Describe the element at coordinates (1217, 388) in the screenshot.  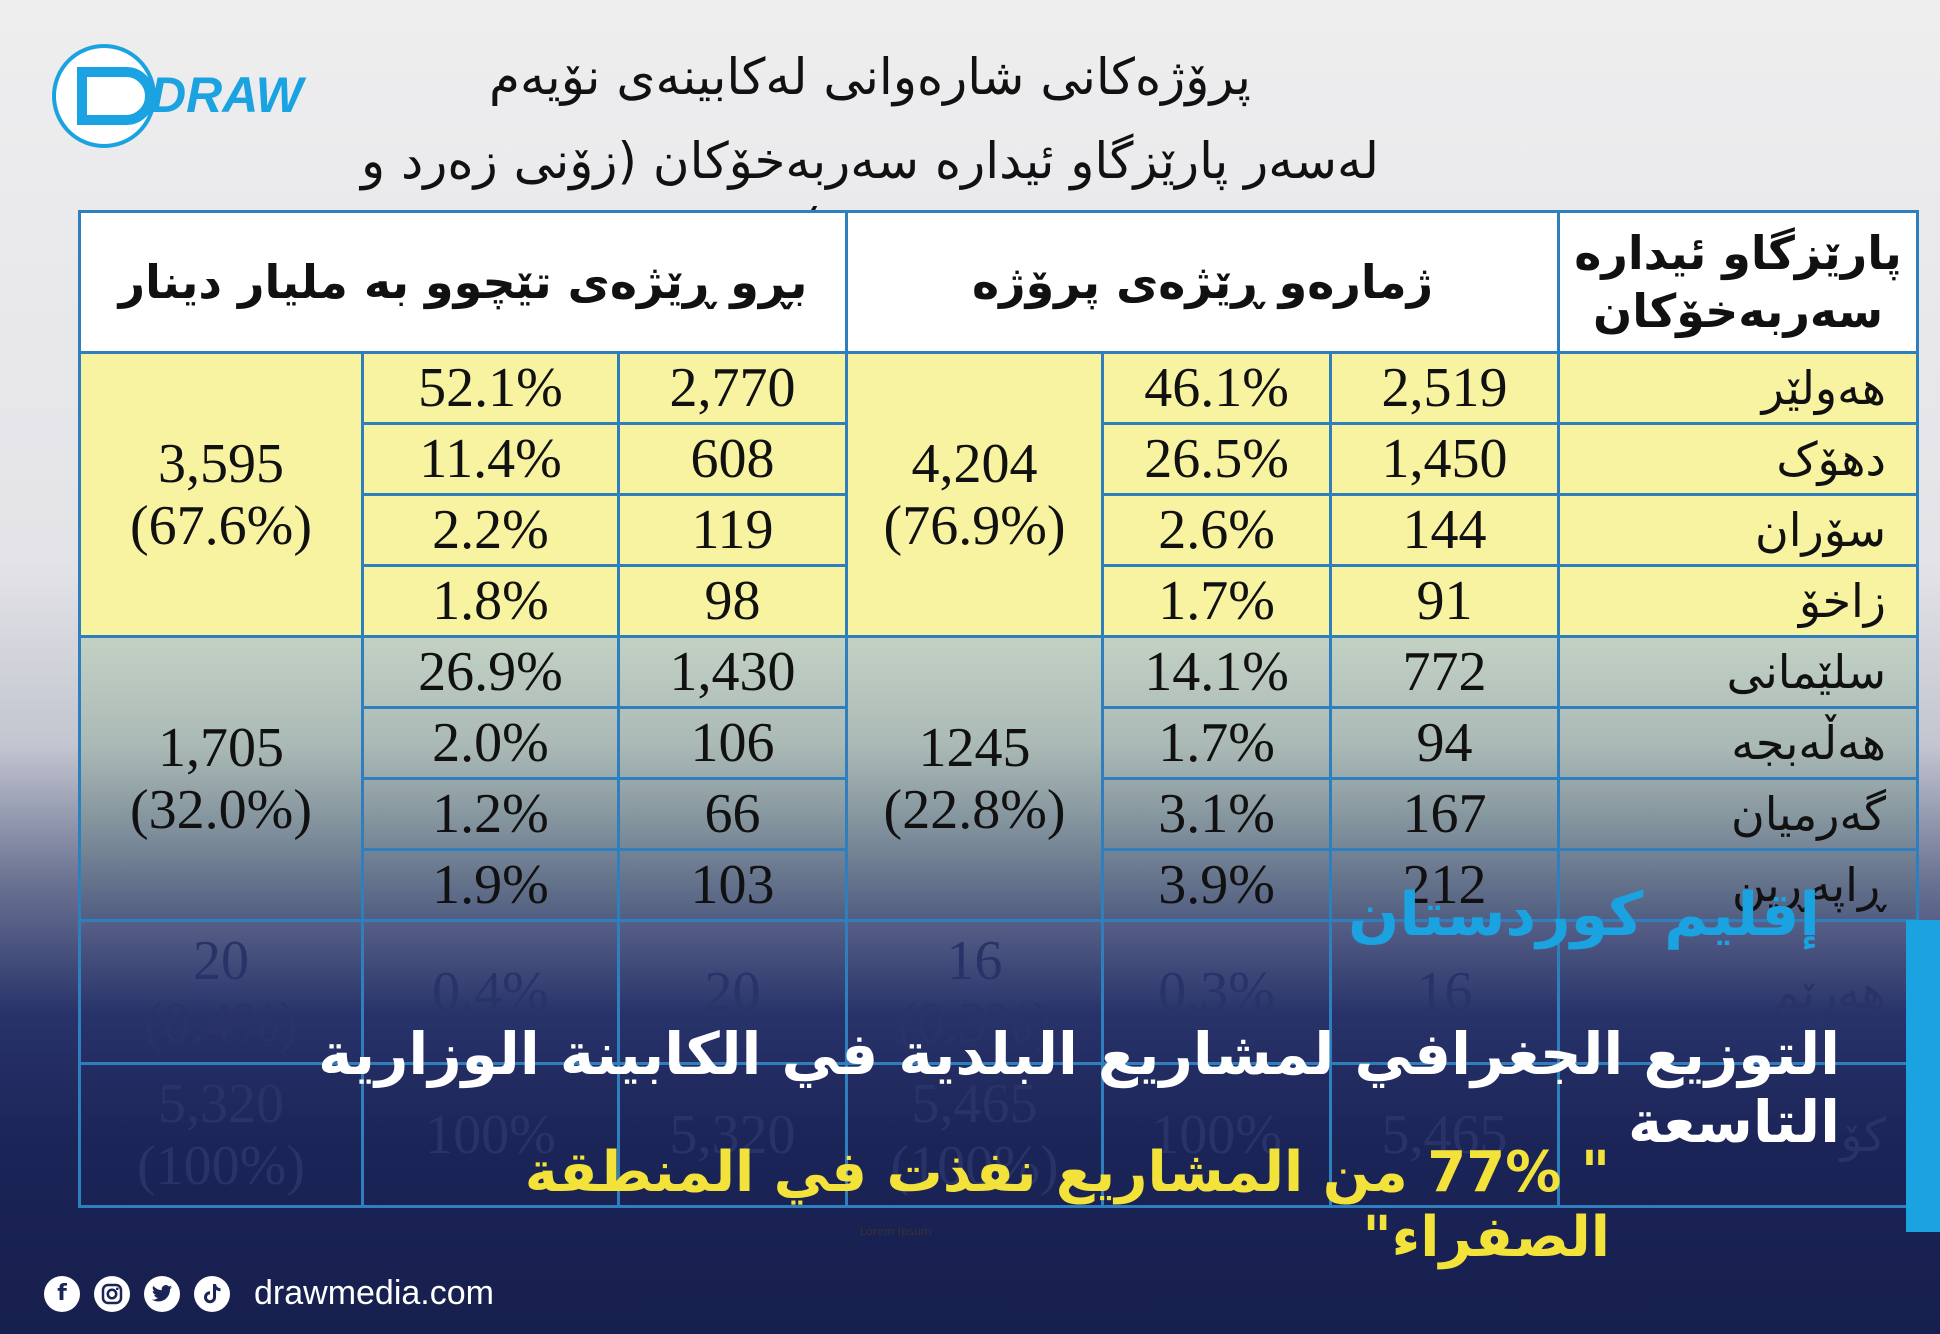
I see `projects-pct-cell: 46.1%` at that location.